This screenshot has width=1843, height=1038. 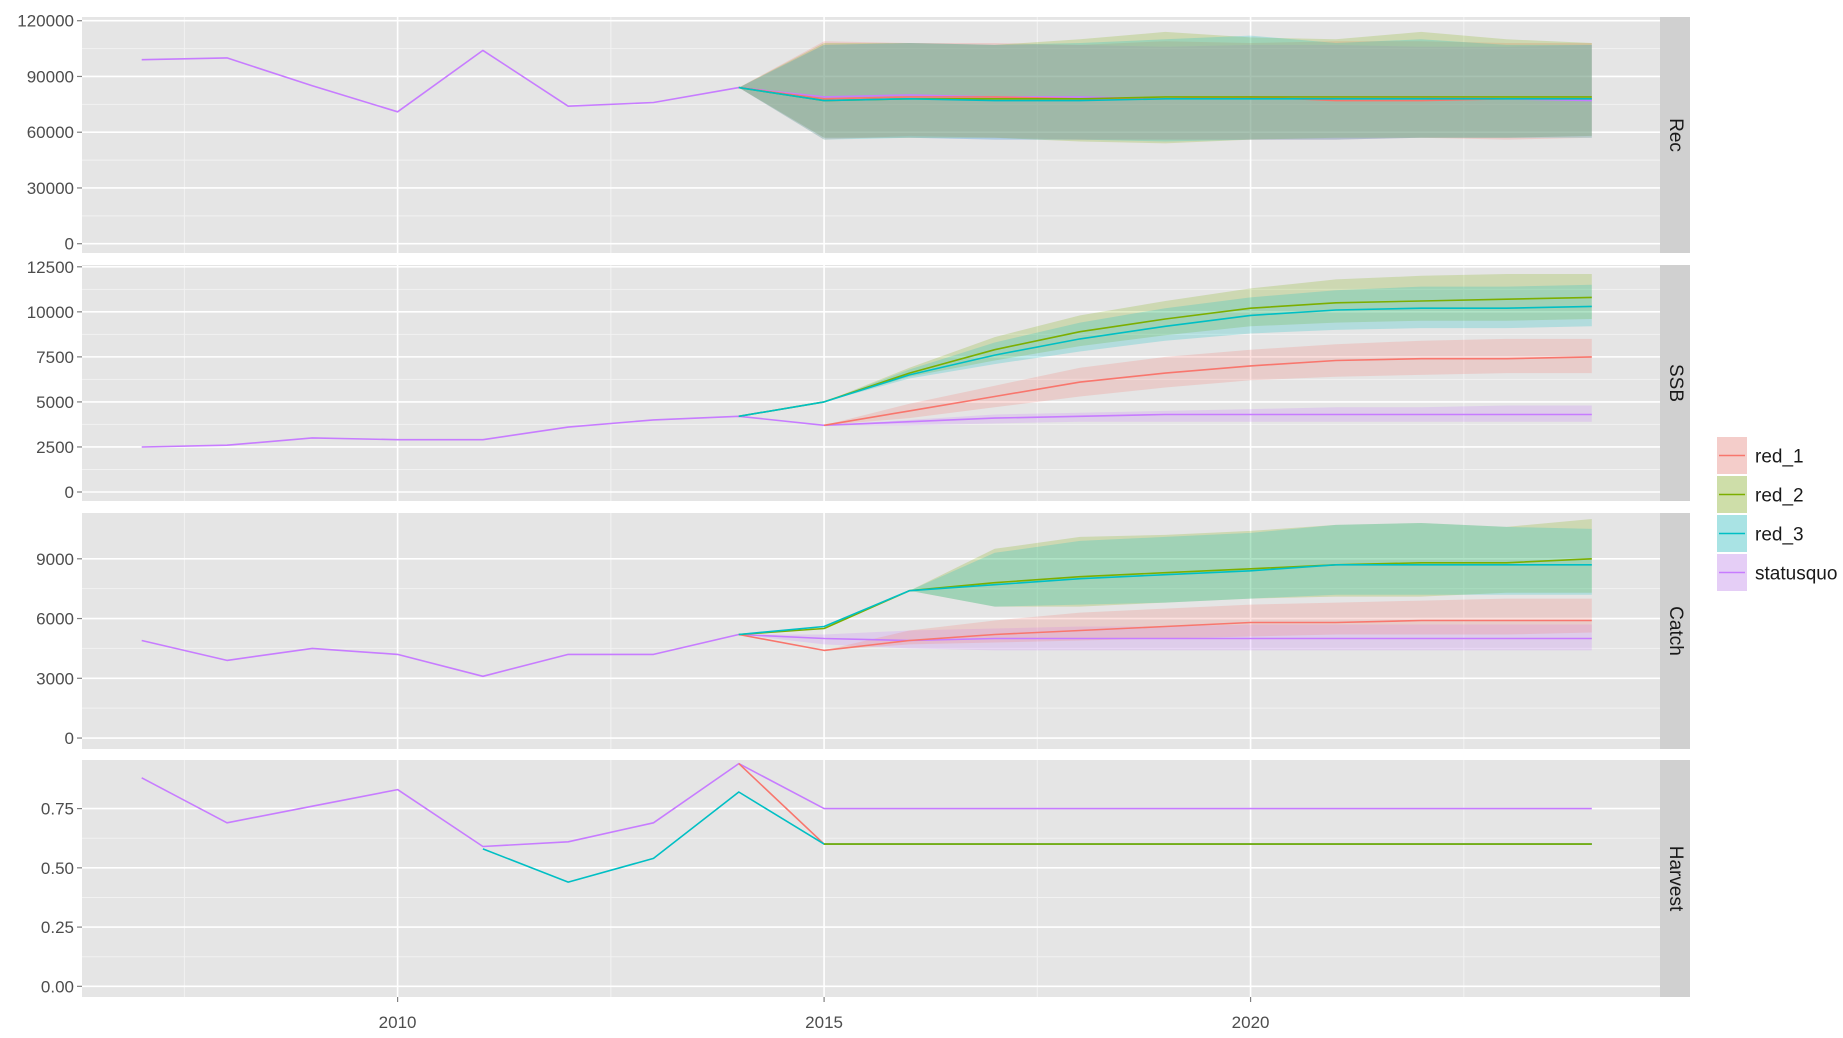 What do you see at coordinates (1251, 1022) in the screenshot?
I see `x-tick-label: 2020` at bounding box center [1251, 1022].